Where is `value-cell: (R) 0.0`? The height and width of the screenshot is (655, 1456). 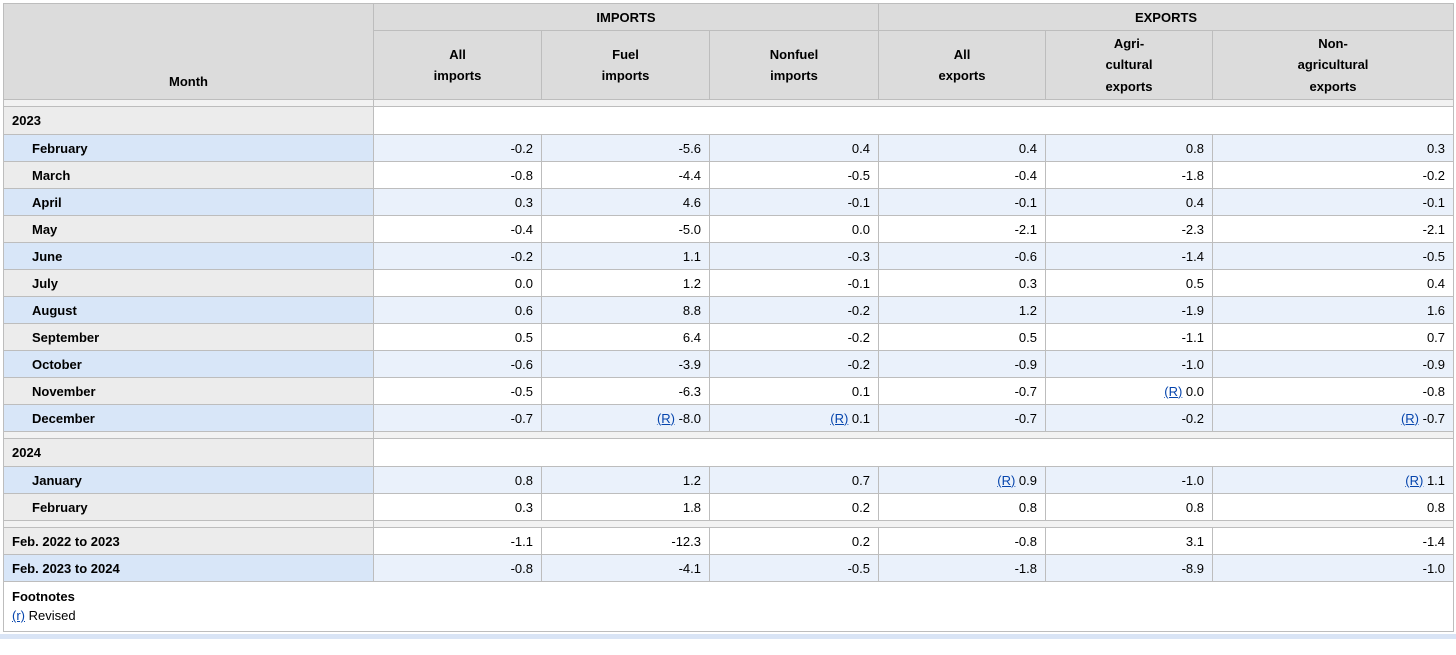 value-cell: (R) 0.0 is located at coordinates (1129, 391).